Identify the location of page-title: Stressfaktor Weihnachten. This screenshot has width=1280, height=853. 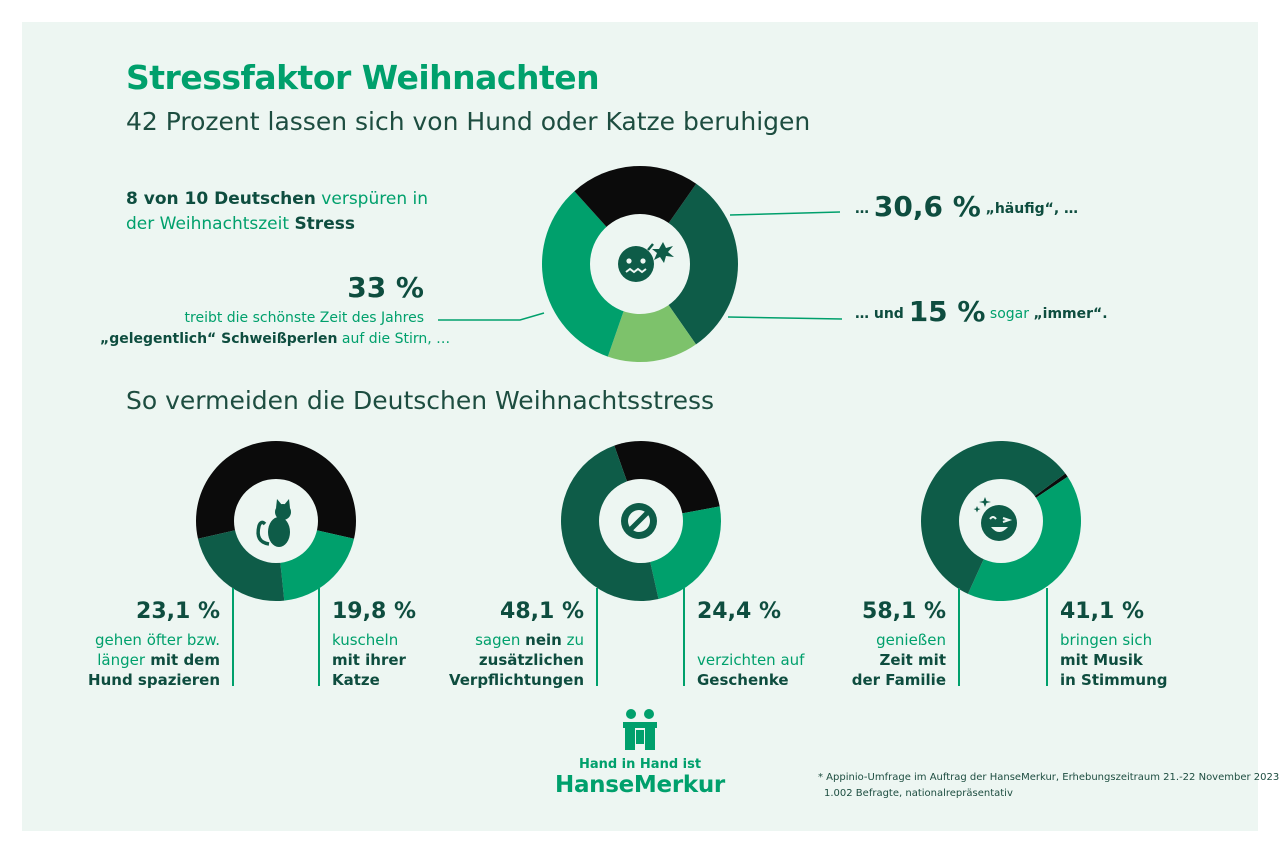
(363, 77).